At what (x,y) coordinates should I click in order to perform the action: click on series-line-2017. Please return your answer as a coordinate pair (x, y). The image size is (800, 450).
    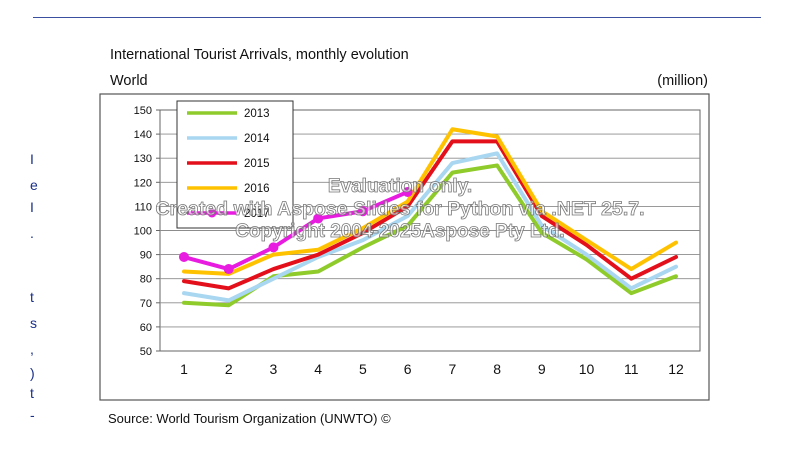
    Looking at the image, I should click on (296, 230).